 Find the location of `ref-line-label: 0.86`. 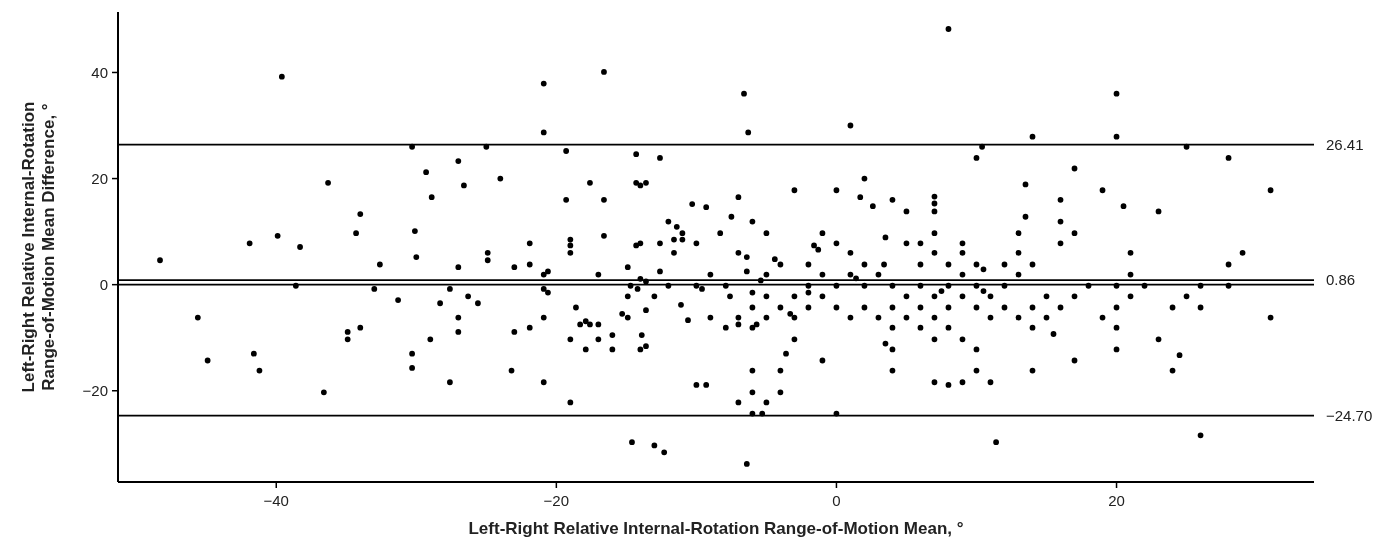

ref-line-label: 0.86 is located at coordinates (1341, 280).